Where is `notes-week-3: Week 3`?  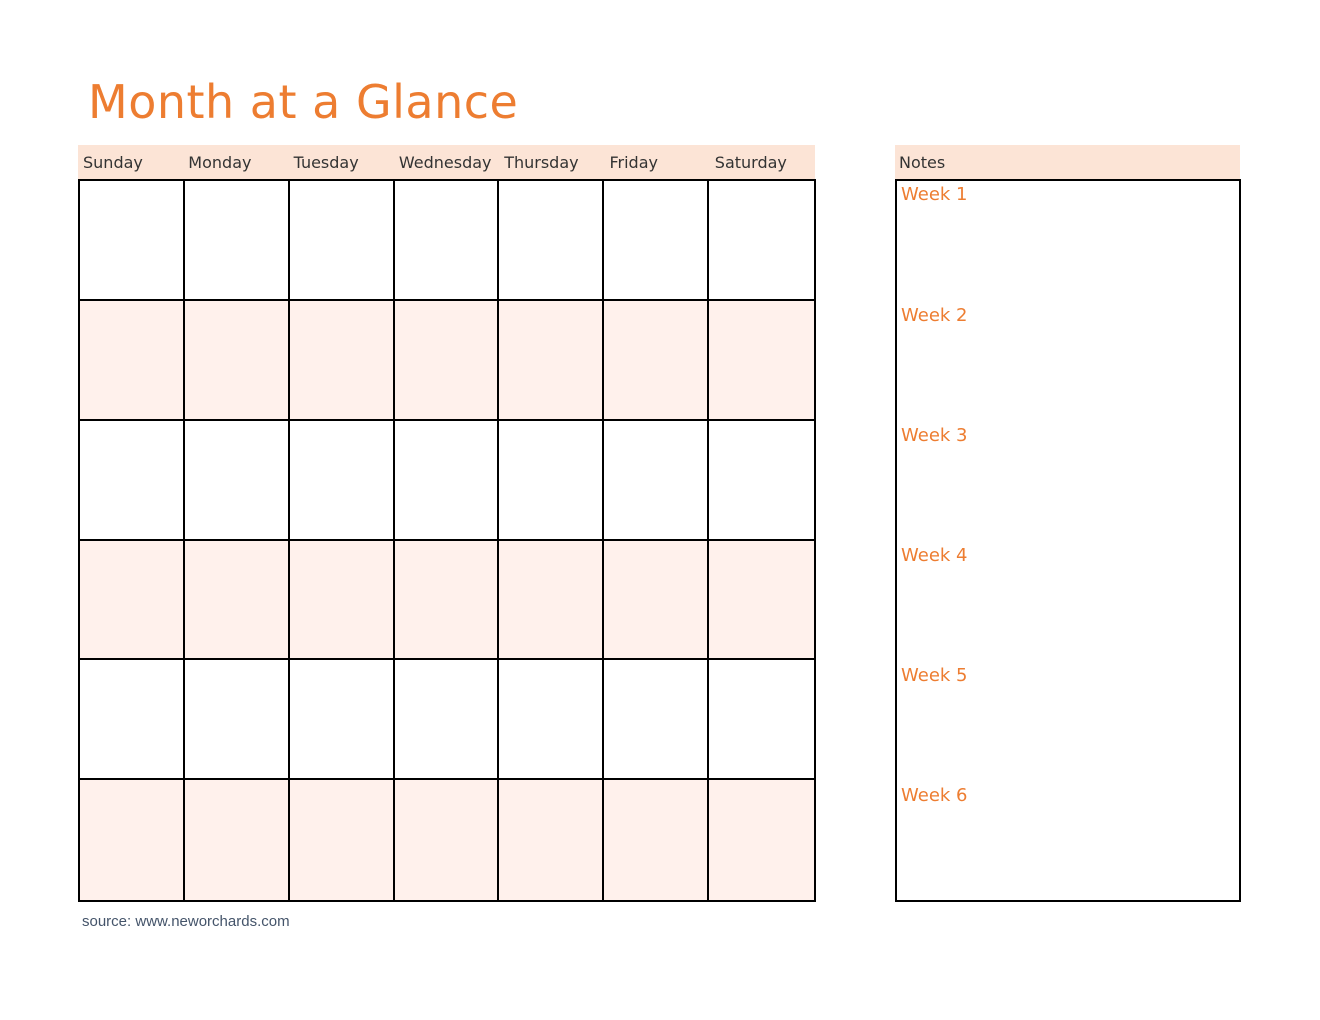
notes-week-3: Week 3 is located at coordinates (934, 435).